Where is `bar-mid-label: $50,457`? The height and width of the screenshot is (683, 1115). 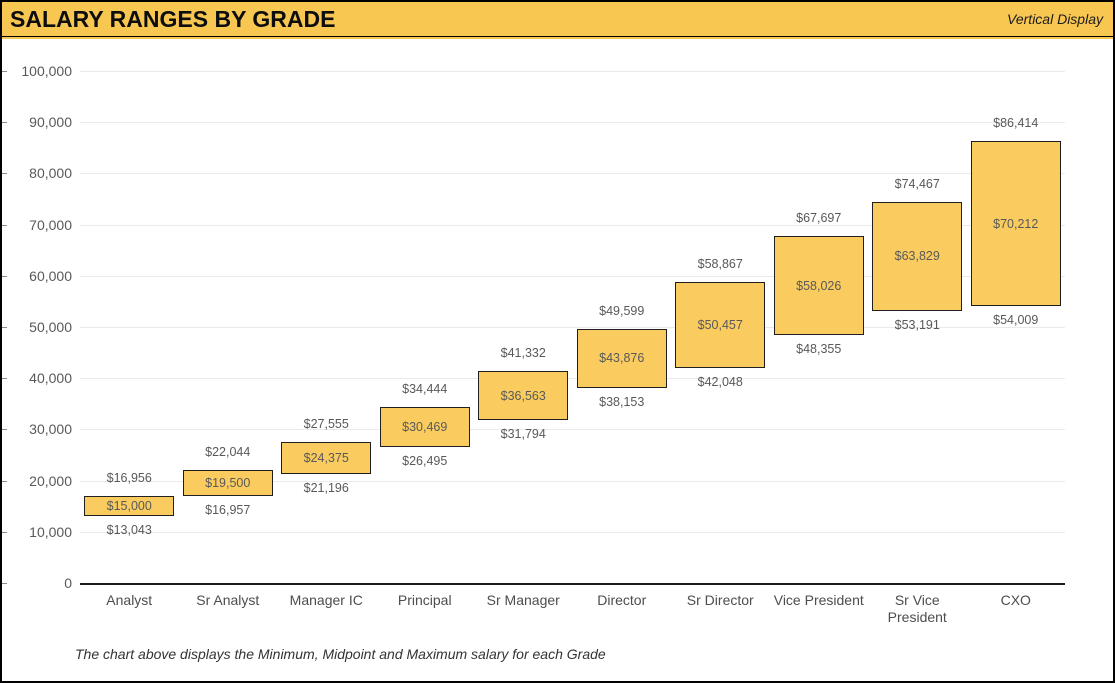 bar-mid-label: $50,457 is located at coordinates (720, 324).